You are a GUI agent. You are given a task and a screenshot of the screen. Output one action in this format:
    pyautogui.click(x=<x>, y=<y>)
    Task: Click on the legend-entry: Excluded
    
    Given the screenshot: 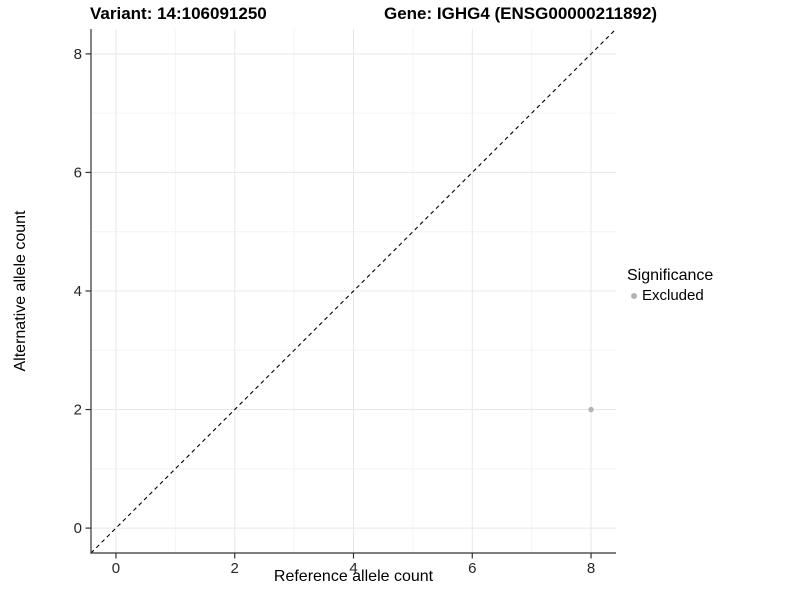 What is the action you would take?
    pyautogui.click(x=670, y=296)
    